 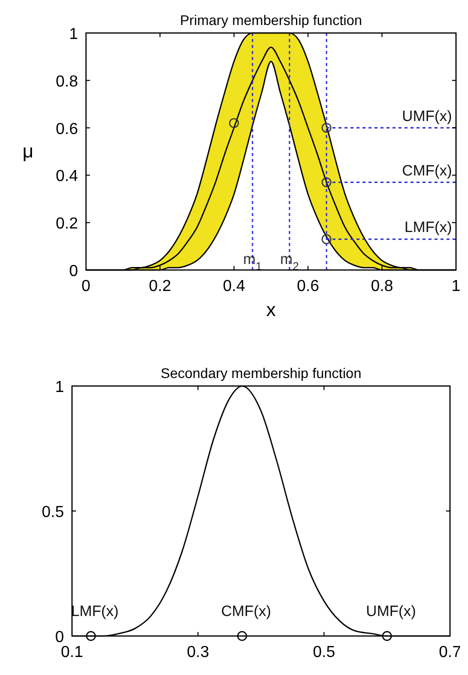 What do you see at coordinates (308, 286) in the screenshot?
I see `x-tick-label: 0.6` at bounding box center [308, 286].